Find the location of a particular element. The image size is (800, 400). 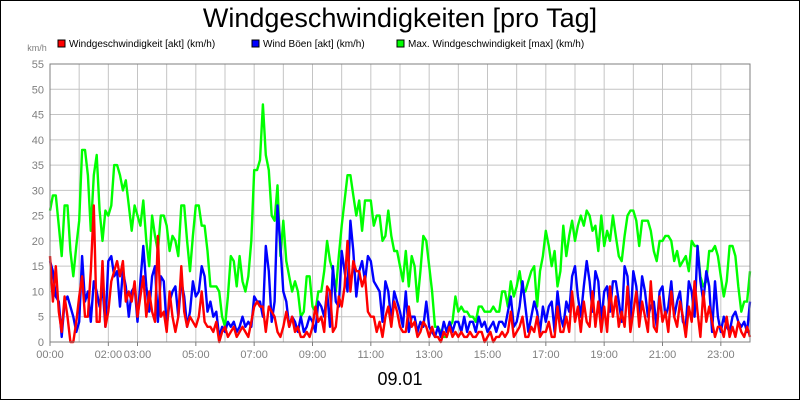

y-tick-label: 0 is located at coordinates (41, 343).